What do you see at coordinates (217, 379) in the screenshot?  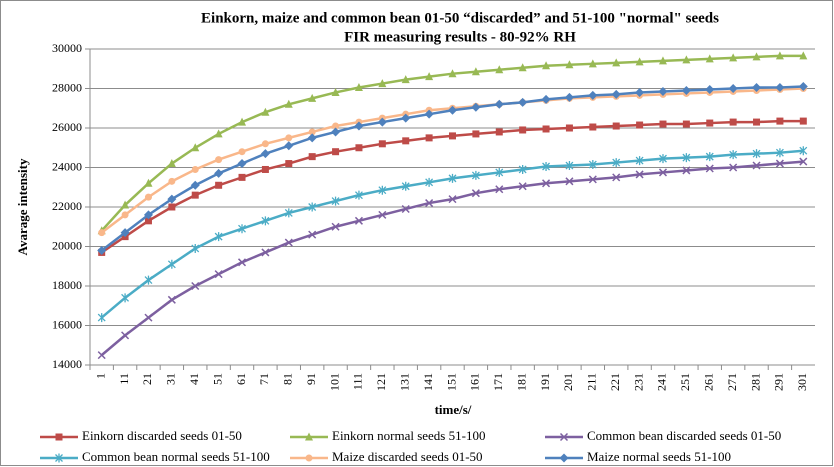 I see `x-tick-label: 51` at bounding box center [217, 379].